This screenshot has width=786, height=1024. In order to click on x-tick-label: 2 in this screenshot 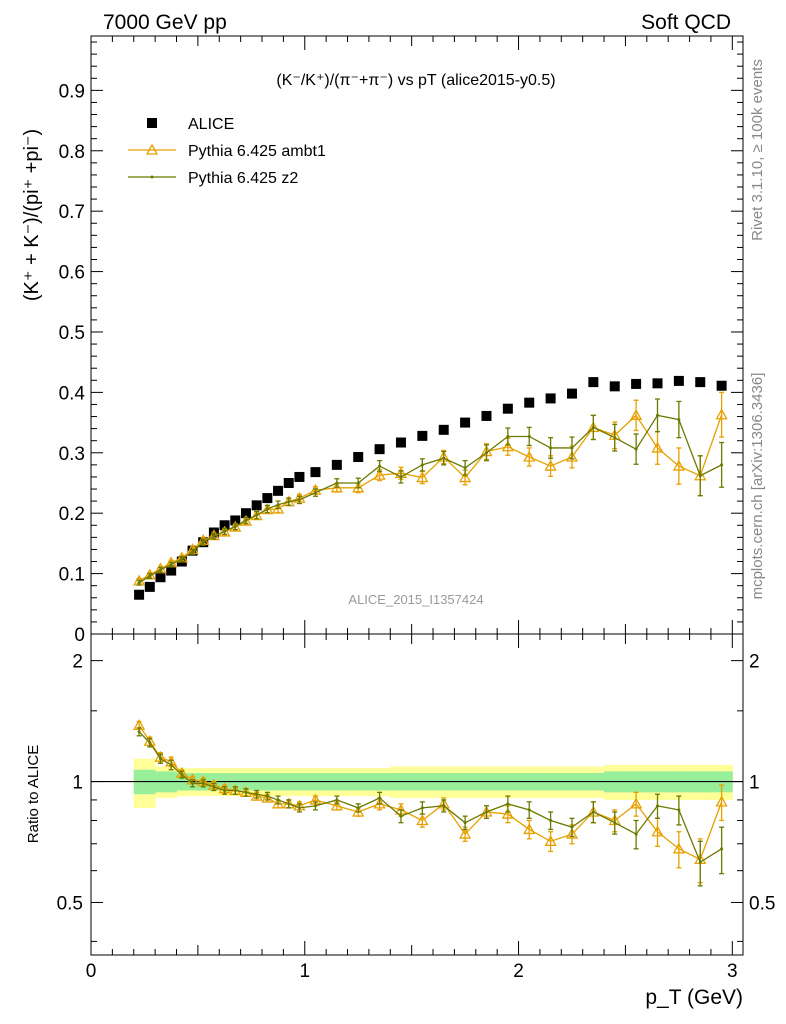, I will do `click(518, 971)`.